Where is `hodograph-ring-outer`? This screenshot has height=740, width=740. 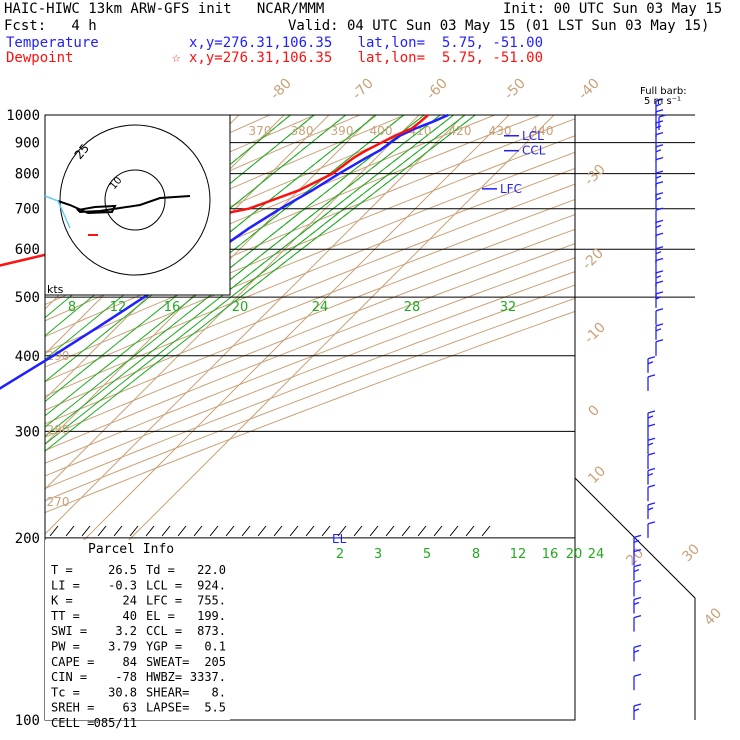
hodograph-ring-outer is located at coordinates (135, 200).